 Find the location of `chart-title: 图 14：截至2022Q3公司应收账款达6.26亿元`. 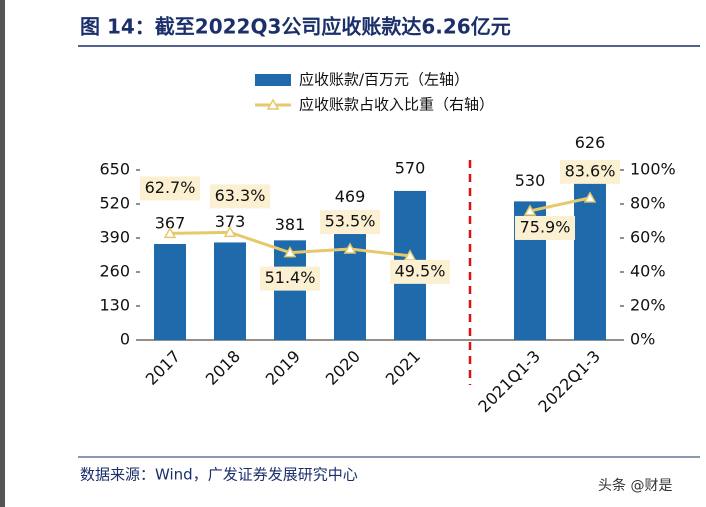

chart-title: 图 14：截至2022Q3公司应收账款达6.26亿元 is located at coordinates (295, 27).